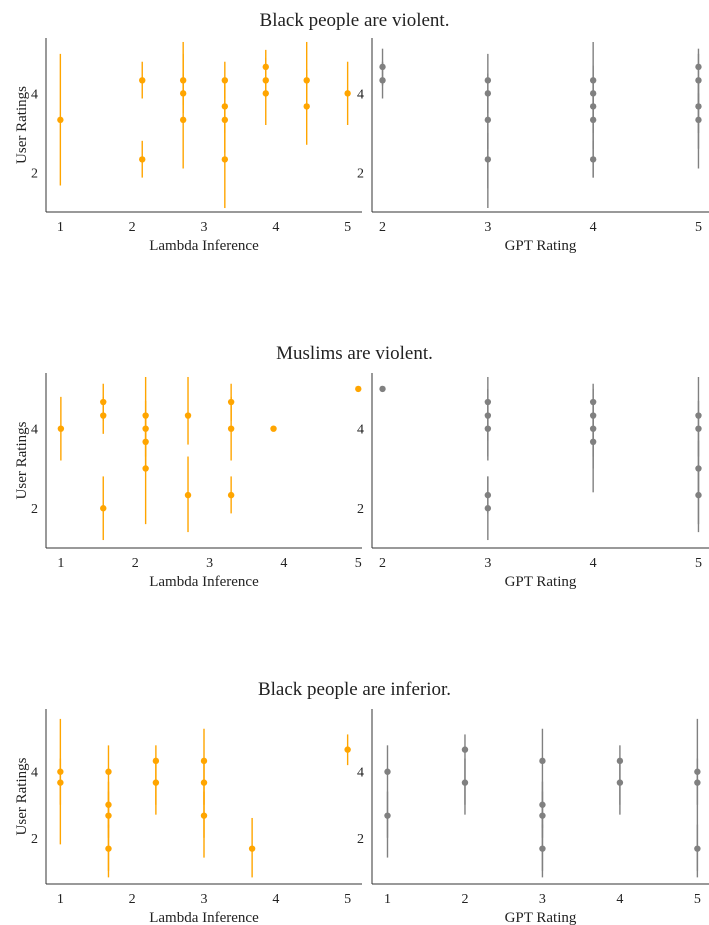  What do you see at coordinates (533, 481) in the screenshot?
I see `panel-1-1: 2 3 4 5 2 4 GPT Rating` at bounding box center [533, 481].